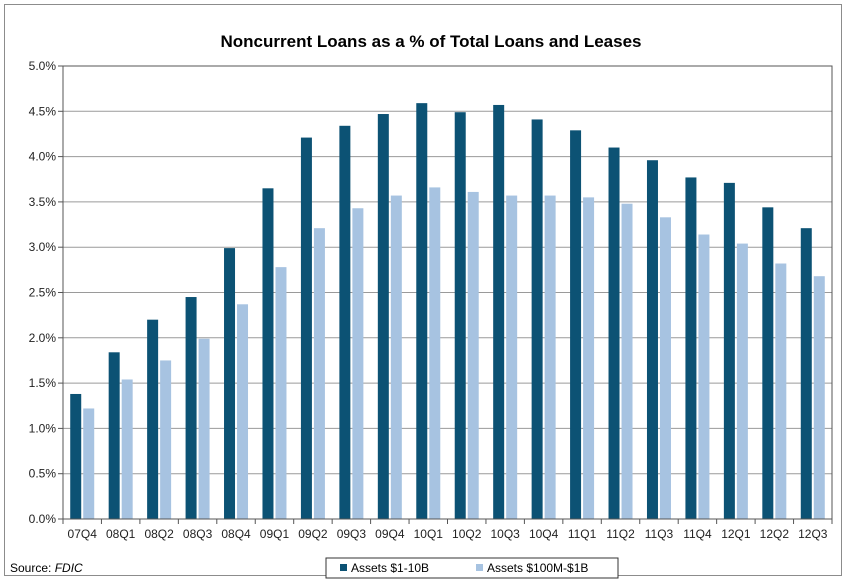 The height and width of the screenshot is (579, 846). Describe the element at coordinates (121, 534) in the screenshot. I see `x-tick-label: 08Q1` at that location.